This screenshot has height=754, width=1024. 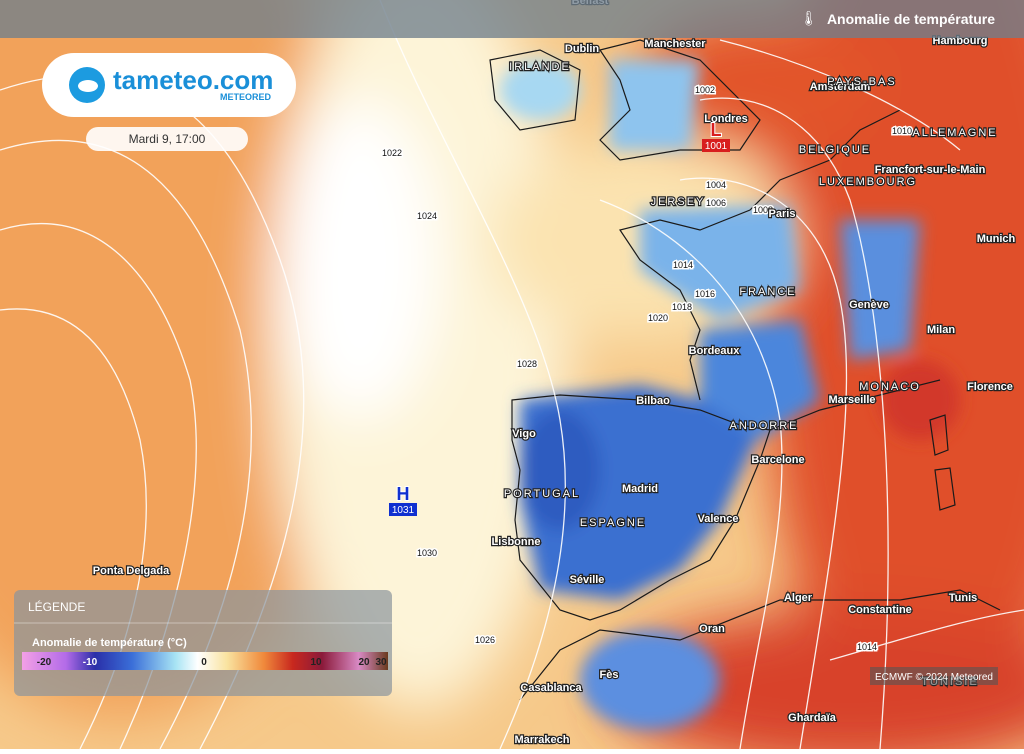 What do you see at coordinates (90, 662) in the screenshot?
I see `legend-tick: -10` at bounding box center [90, 662].